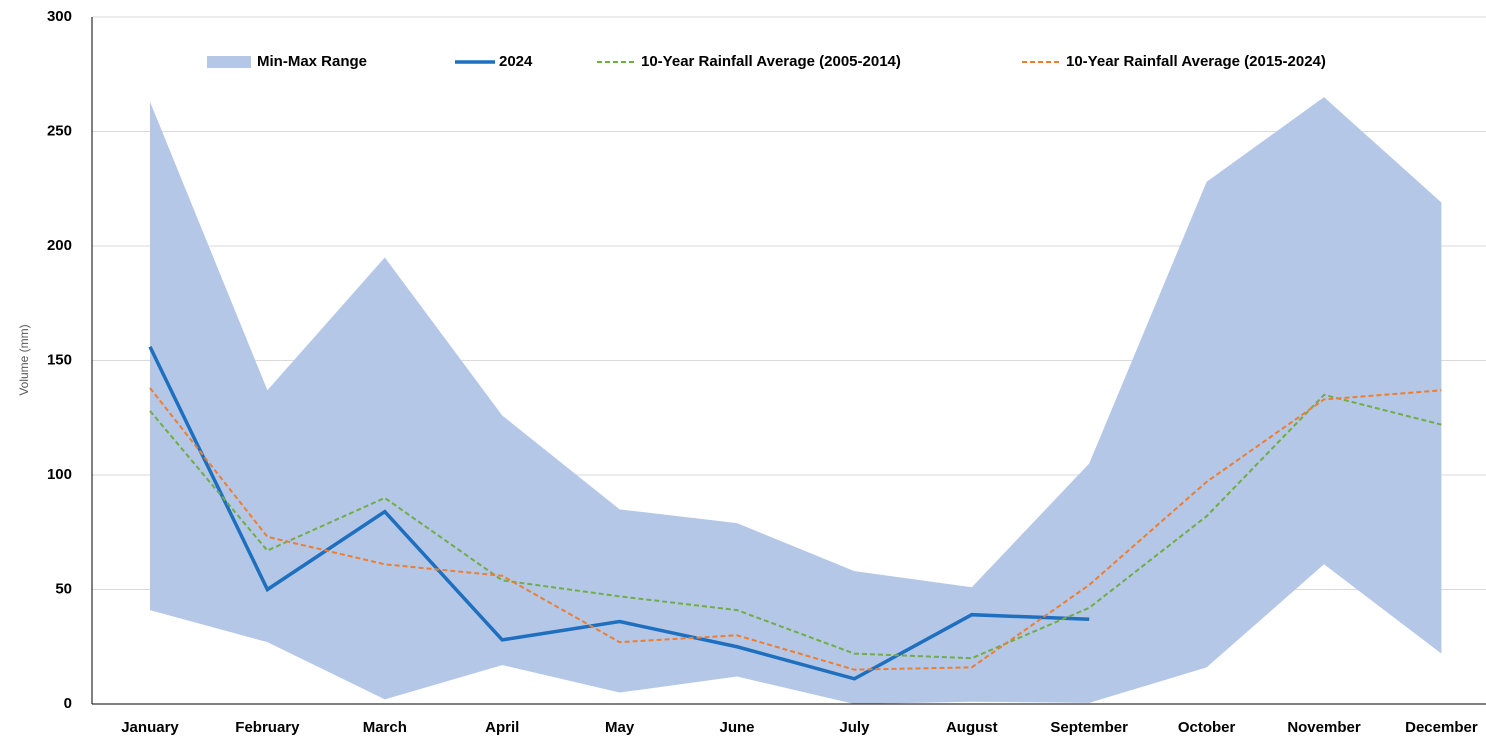  What do you see at coordinates (1324, 727) in the screenshot?
I see `x-tick-label: November` at bounding box center [1324, 727].